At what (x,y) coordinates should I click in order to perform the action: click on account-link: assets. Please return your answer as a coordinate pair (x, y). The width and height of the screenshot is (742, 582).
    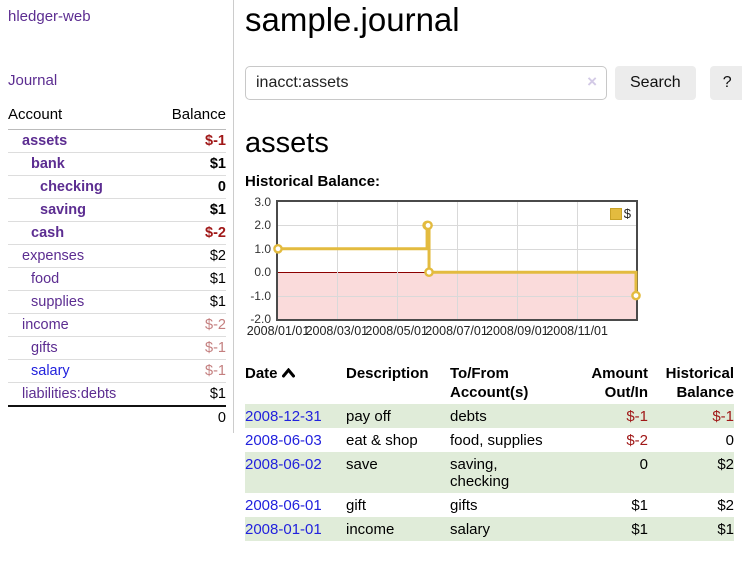
    Looking at the image, I should click on (45, 141).